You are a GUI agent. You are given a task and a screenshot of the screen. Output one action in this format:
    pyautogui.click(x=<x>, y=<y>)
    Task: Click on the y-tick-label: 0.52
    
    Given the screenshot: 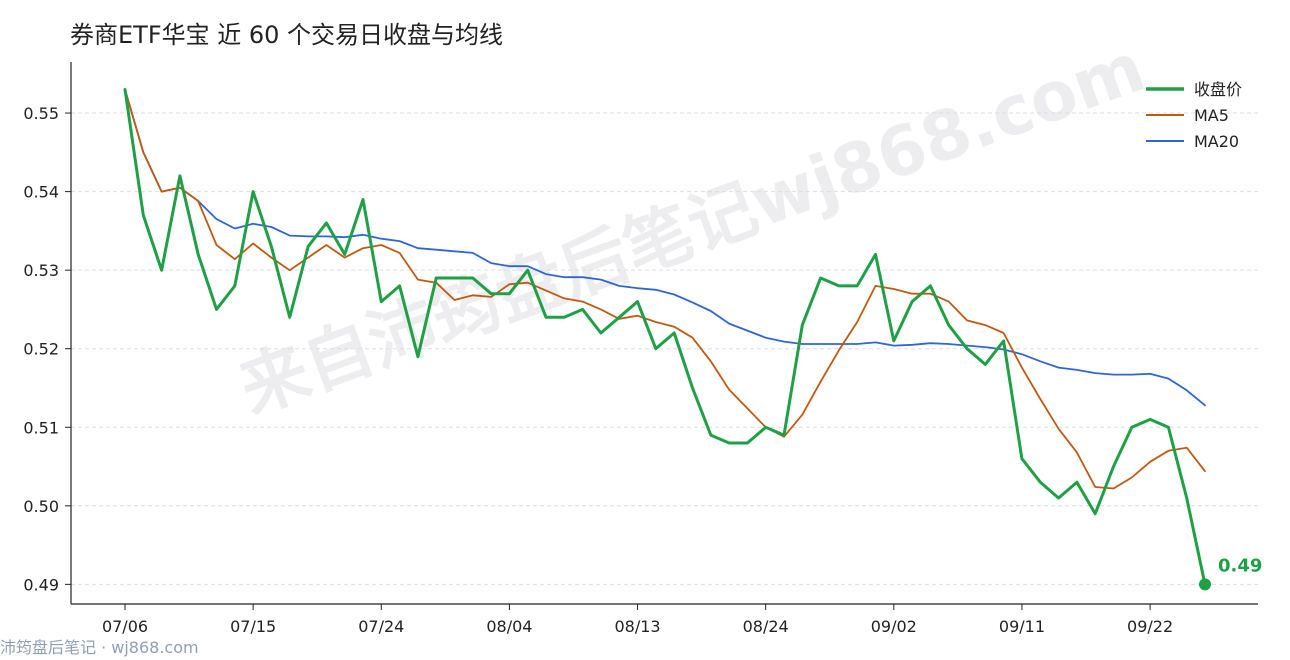 What is the action you would take?
    pyautogui.click(x=41, y=349)
    